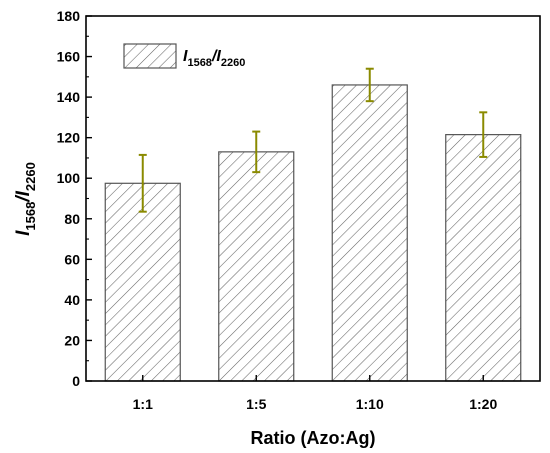 The width and height of the screenshot is (550, 453). Describe the element at coordinates (315, 393) in the screenshot. I see `x-axis: 1:1 1:5 1:10 1:20` at that location.